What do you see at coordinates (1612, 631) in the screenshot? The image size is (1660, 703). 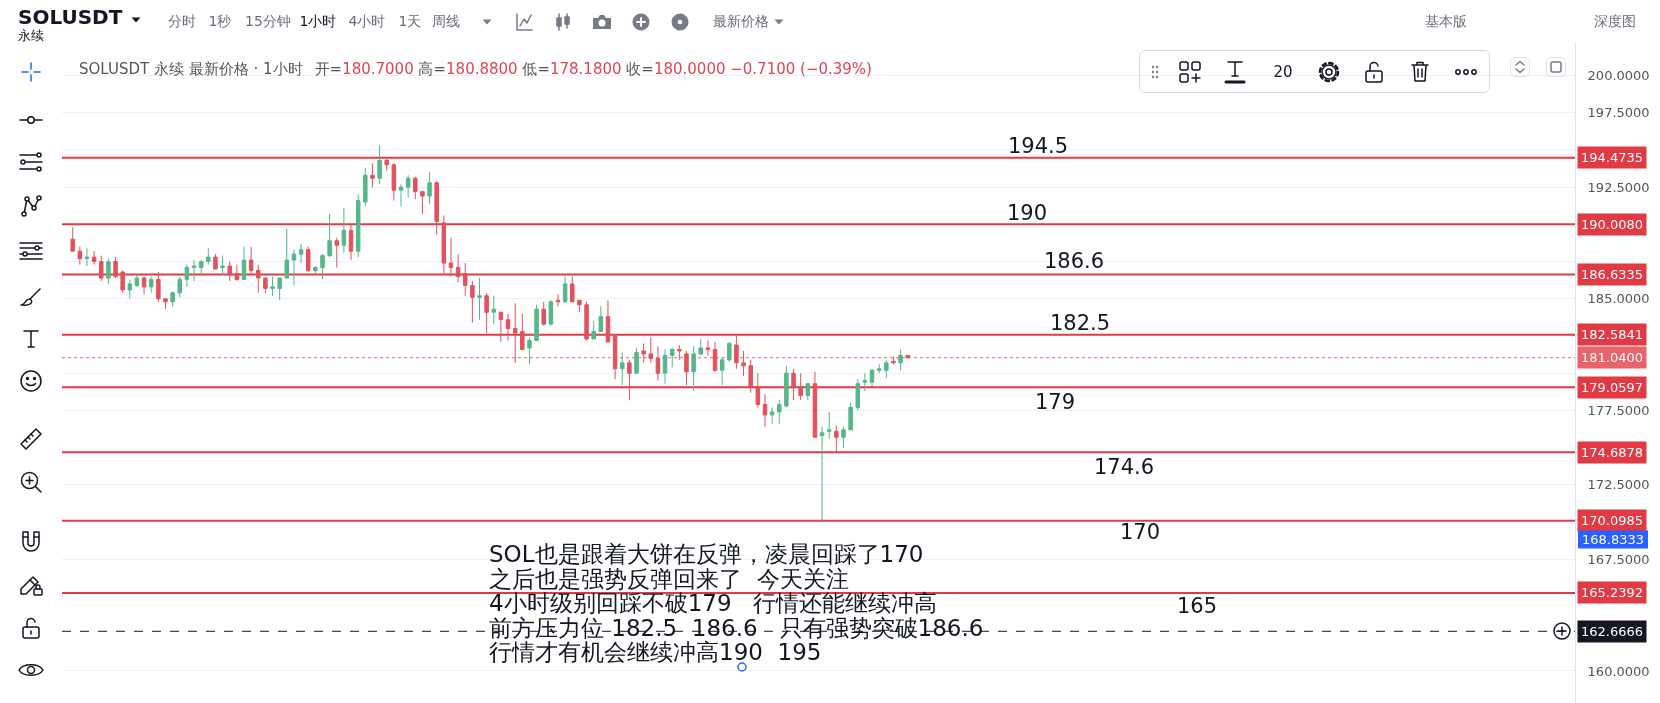 I see `ref-line-label: 162.6666` at bounding box center [1612, 631].